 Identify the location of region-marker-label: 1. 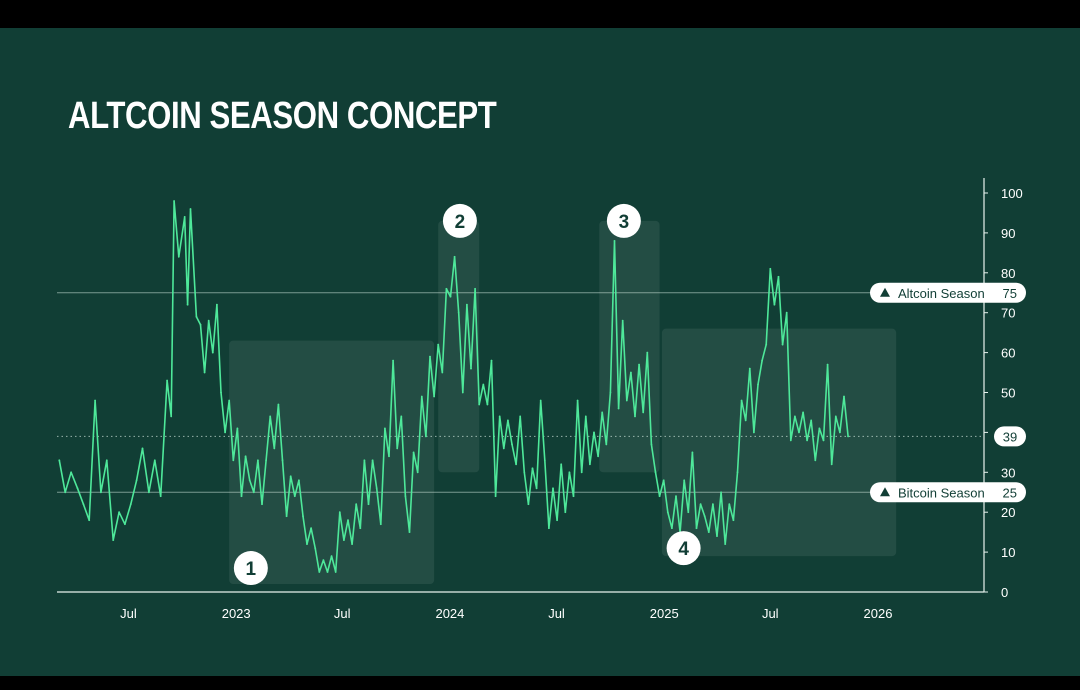
(251, 569).